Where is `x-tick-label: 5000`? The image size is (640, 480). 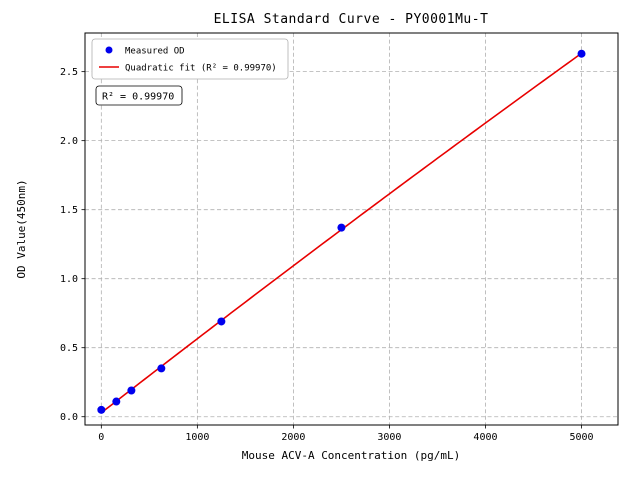 x-tick-label: 5000 is located at coordinates (581, 437).